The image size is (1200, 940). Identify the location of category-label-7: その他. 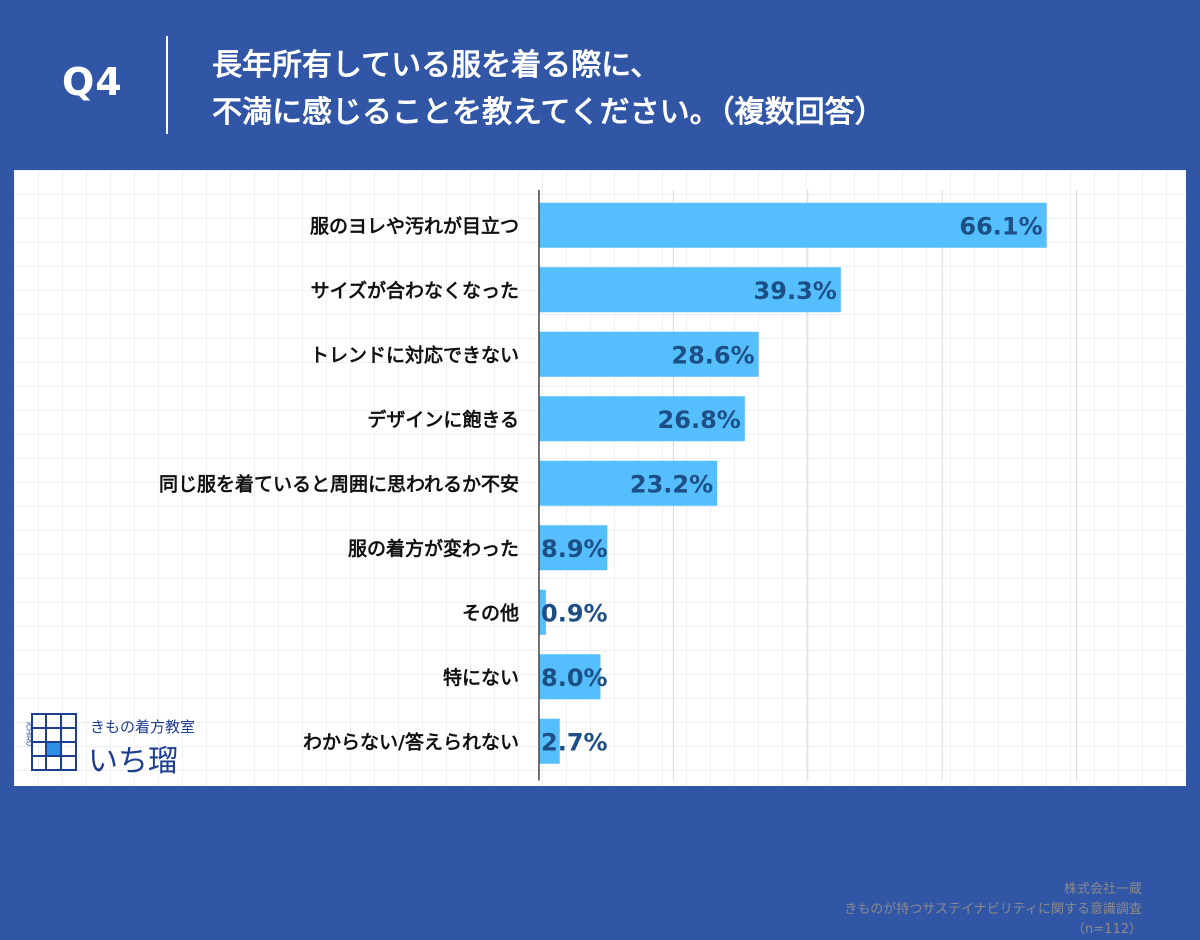
(490, 612).